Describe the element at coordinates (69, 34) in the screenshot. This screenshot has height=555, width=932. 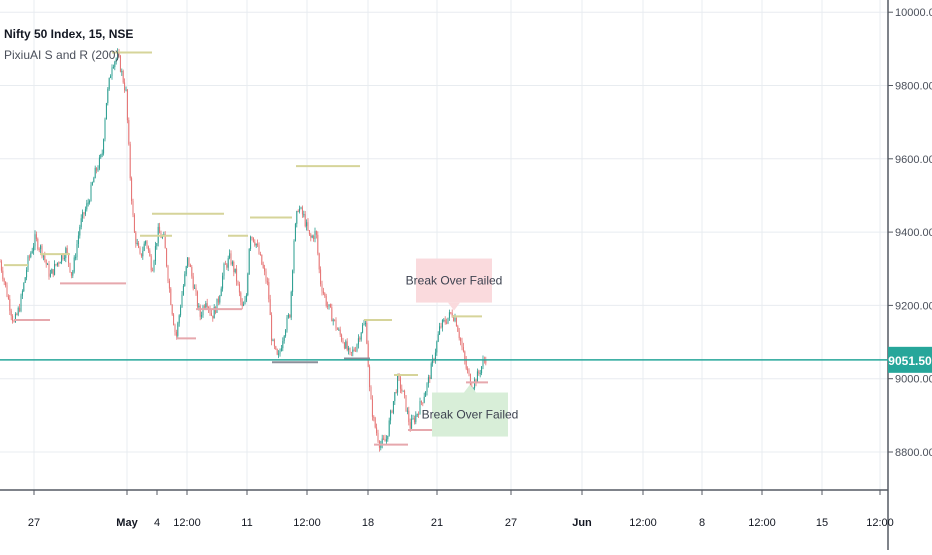
I see `legend-title: Nifty 50 Index, 15, NSE` at that location.